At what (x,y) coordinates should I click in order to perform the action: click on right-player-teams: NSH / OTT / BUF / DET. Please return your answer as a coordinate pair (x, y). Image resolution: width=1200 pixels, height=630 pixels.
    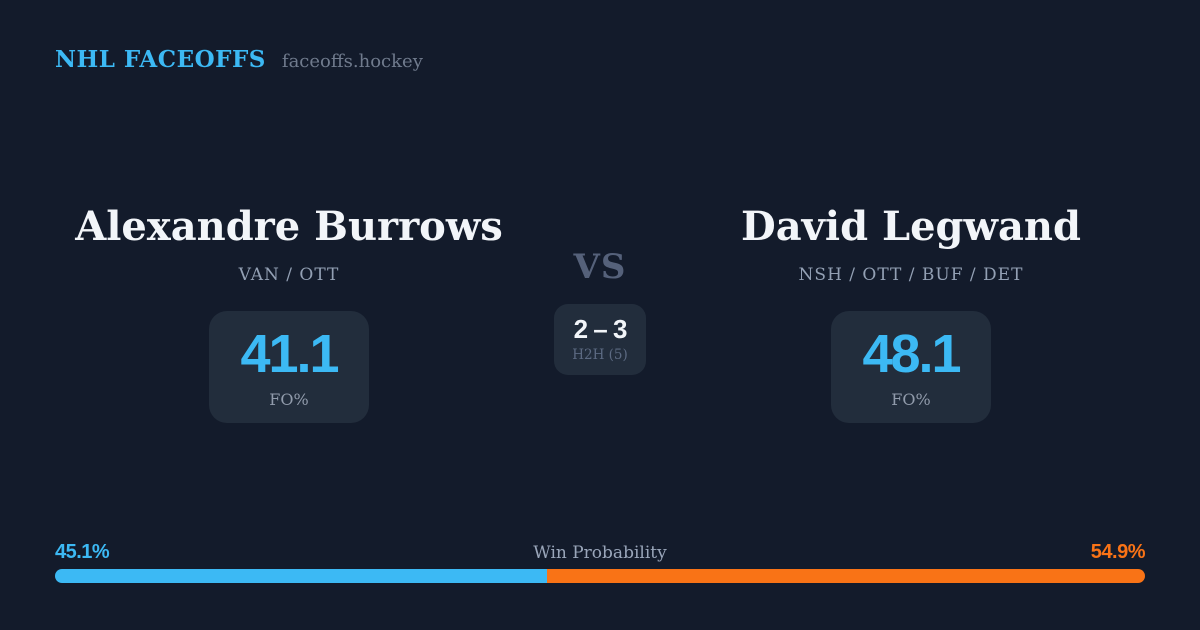
    Looking at the image, I should click on (911, 275).